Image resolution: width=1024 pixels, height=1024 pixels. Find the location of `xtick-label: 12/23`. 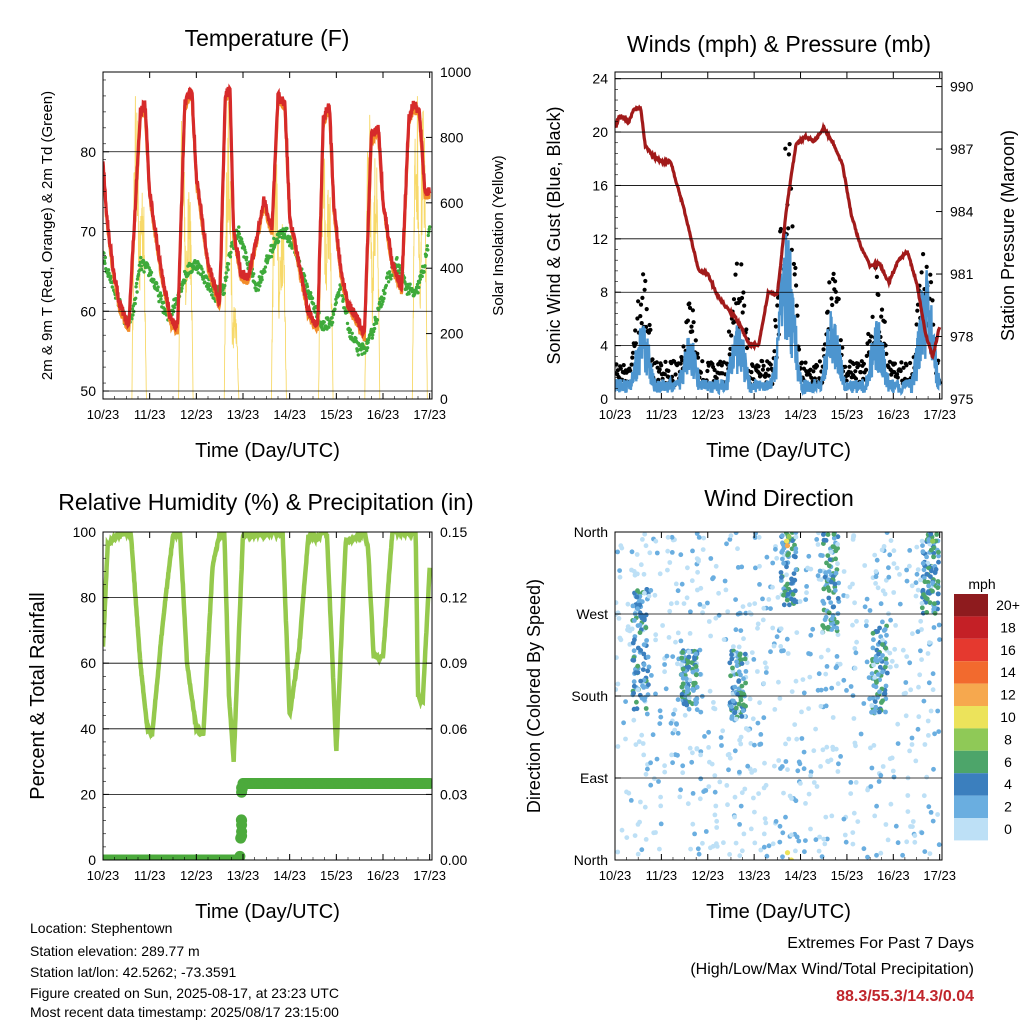

xtick-label: 12/23 is located at coordinates (196, 875).